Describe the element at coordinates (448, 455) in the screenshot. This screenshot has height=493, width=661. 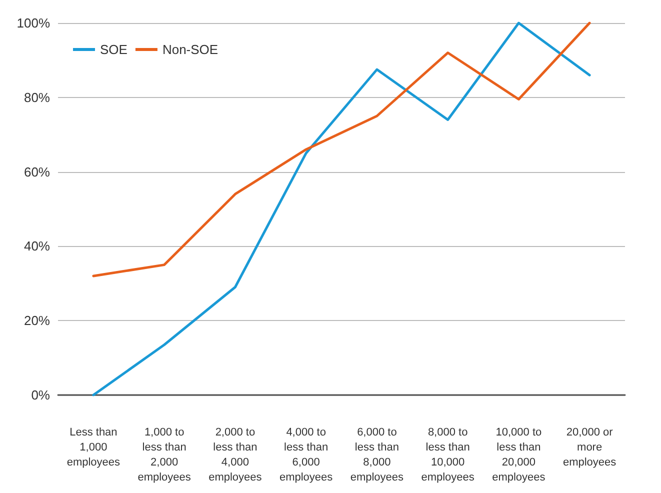
I see `x-tick-label: 8,000 to less than 10,000 employees` at that location.